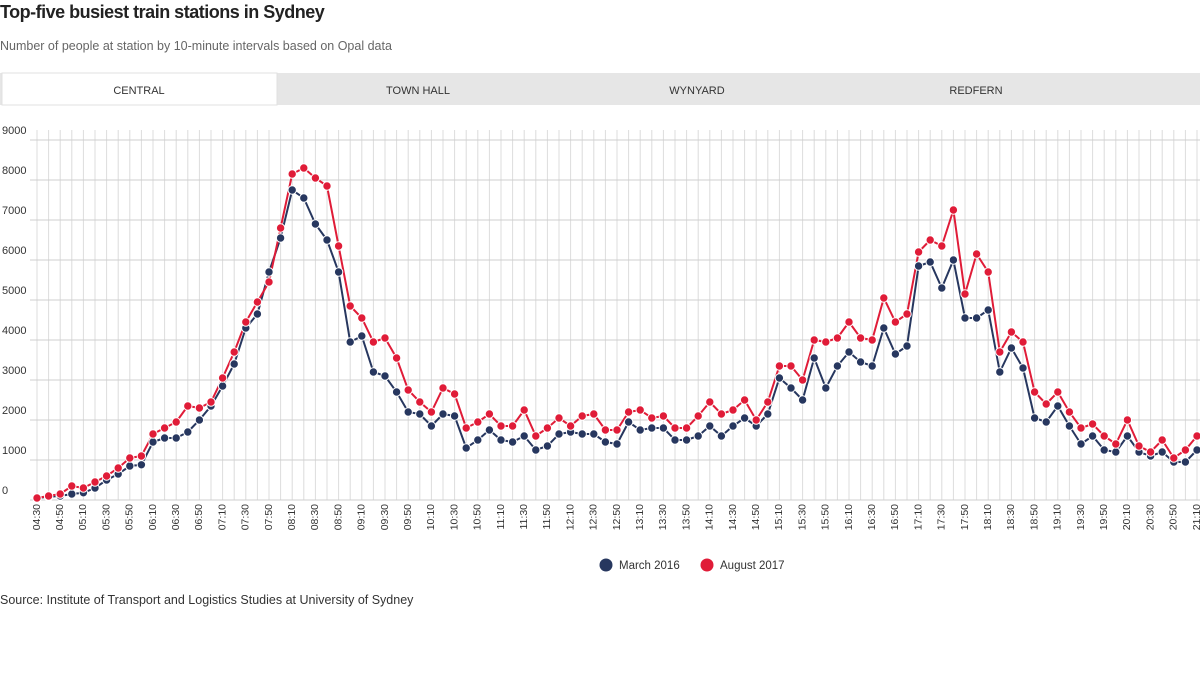 The height and width of the screenshot is (680, 1200). Describe the element at coordinates (315, 517) in the screenshot. I see `x-tick-label: 08:30` at that location.